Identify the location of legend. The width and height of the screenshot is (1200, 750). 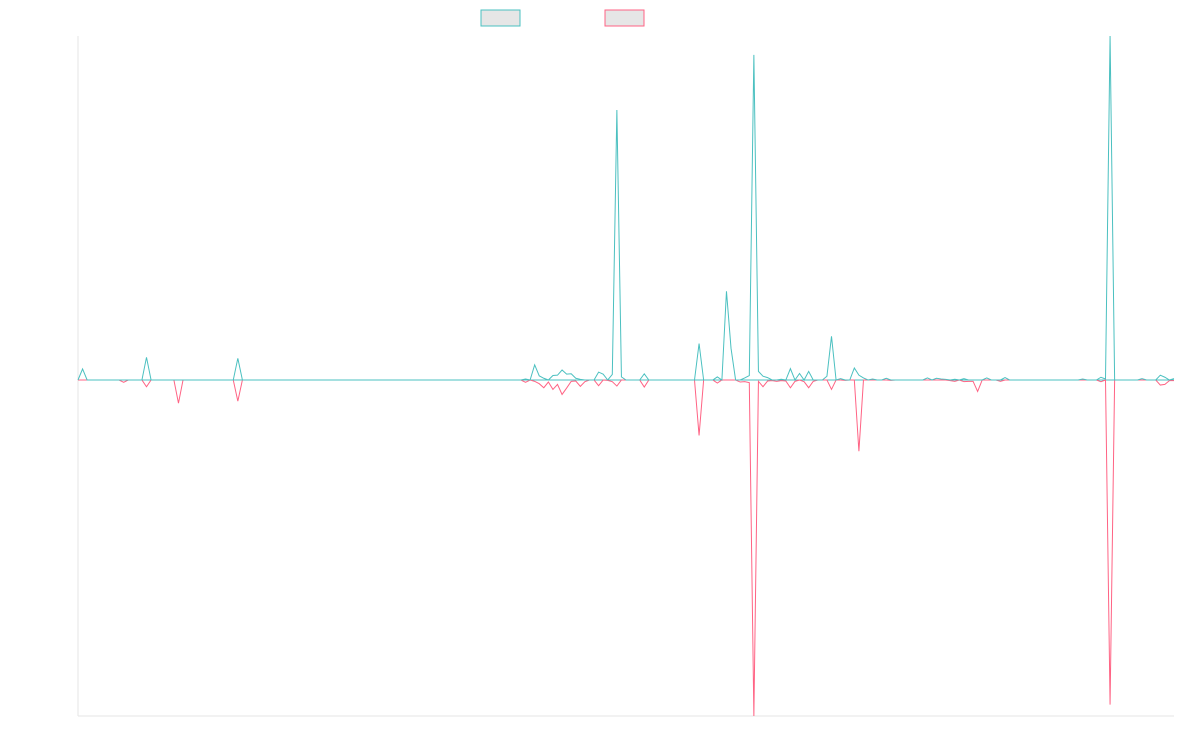
(562, 18).